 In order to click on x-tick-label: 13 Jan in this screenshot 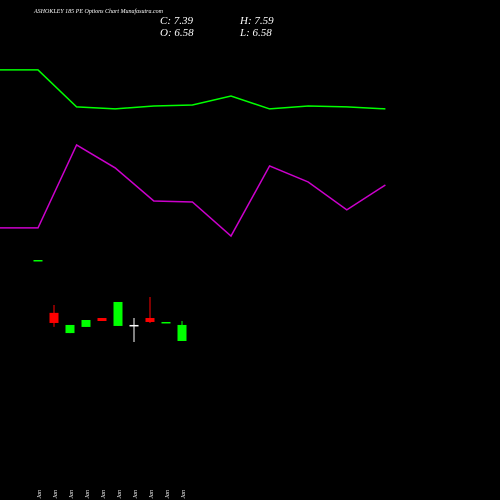, I will do `click(168, 495)`.